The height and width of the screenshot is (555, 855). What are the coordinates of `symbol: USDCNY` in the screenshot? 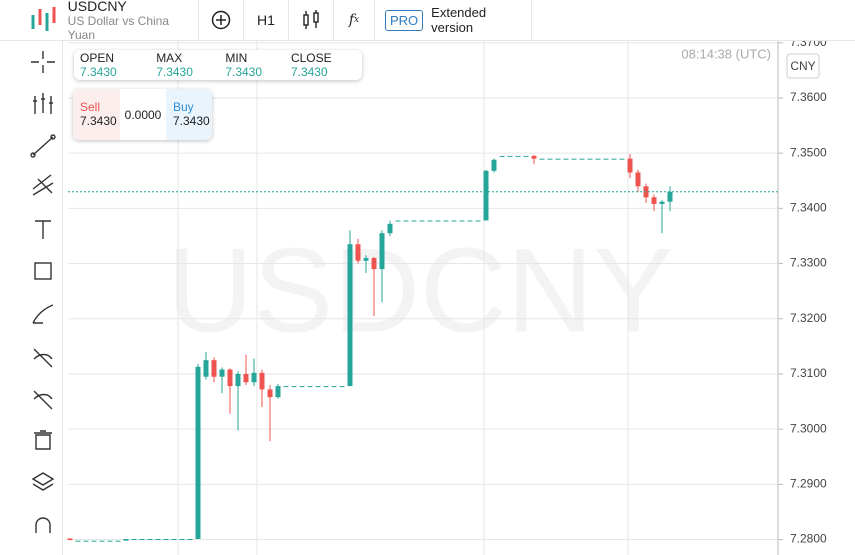 It's located at (97, 7).